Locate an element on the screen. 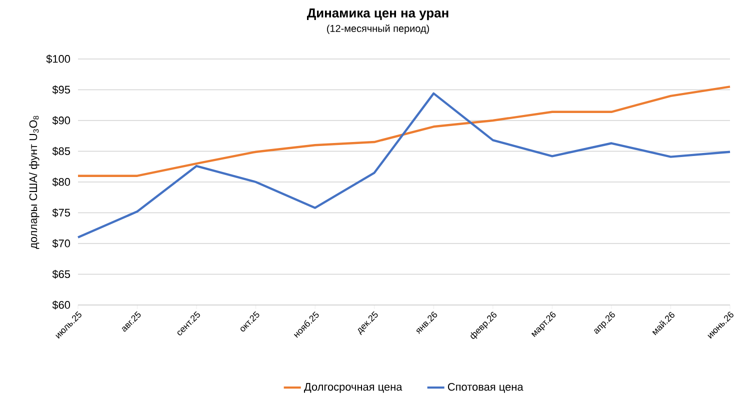 The height and width of the screenshot is (397, 756). legend-label: Спотовая цена is located at coordinates (486, 387).